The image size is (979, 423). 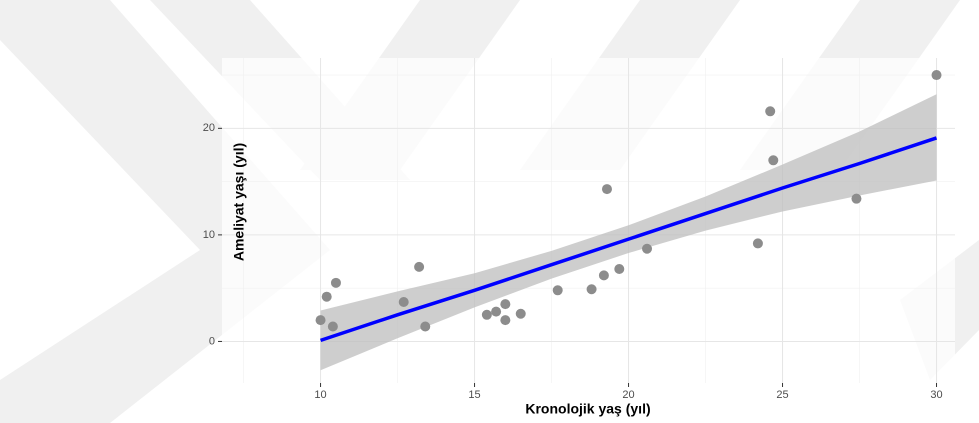 I want to click on y-tick-label: 10, so click(x=209, y=235).